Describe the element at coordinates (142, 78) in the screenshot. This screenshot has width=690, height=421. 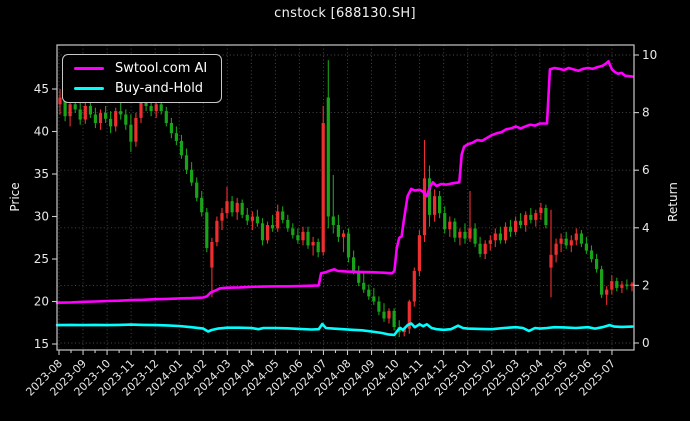
I see `legend: Swtool.com AI Buy-and-Hold` at that location.